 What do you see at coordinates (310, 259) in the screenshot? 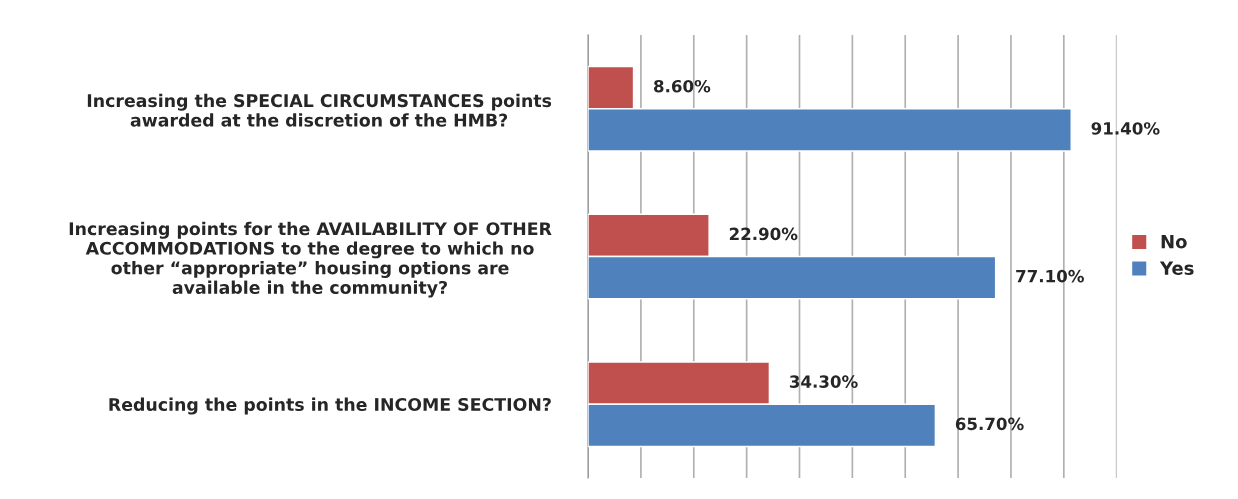
I see `y-tick-label: Increasing points for the AVAILABILITY OF OTHER ACCOMMODATIONS to the degree to which no other “appropriate” housing options are available in the community?` at bounding box center [310, 259].